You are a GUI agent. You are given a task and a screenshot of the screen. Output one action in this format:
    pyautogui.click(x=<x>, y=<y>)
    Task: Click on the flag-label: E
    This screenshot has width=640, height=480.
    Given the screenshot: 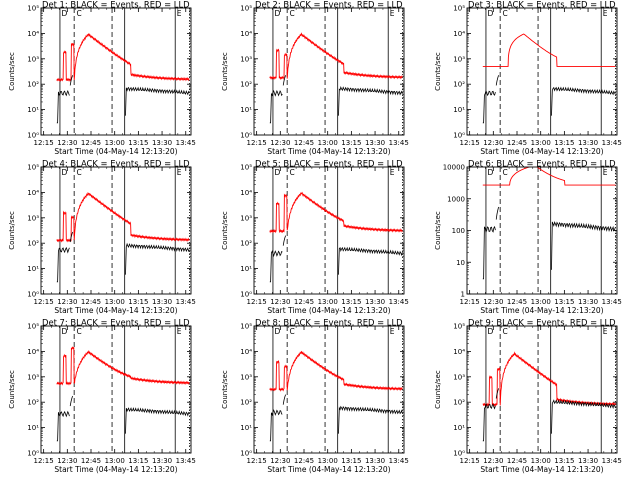 What is the action you would take?
    pyautogui.click(x=179, y=331)
    